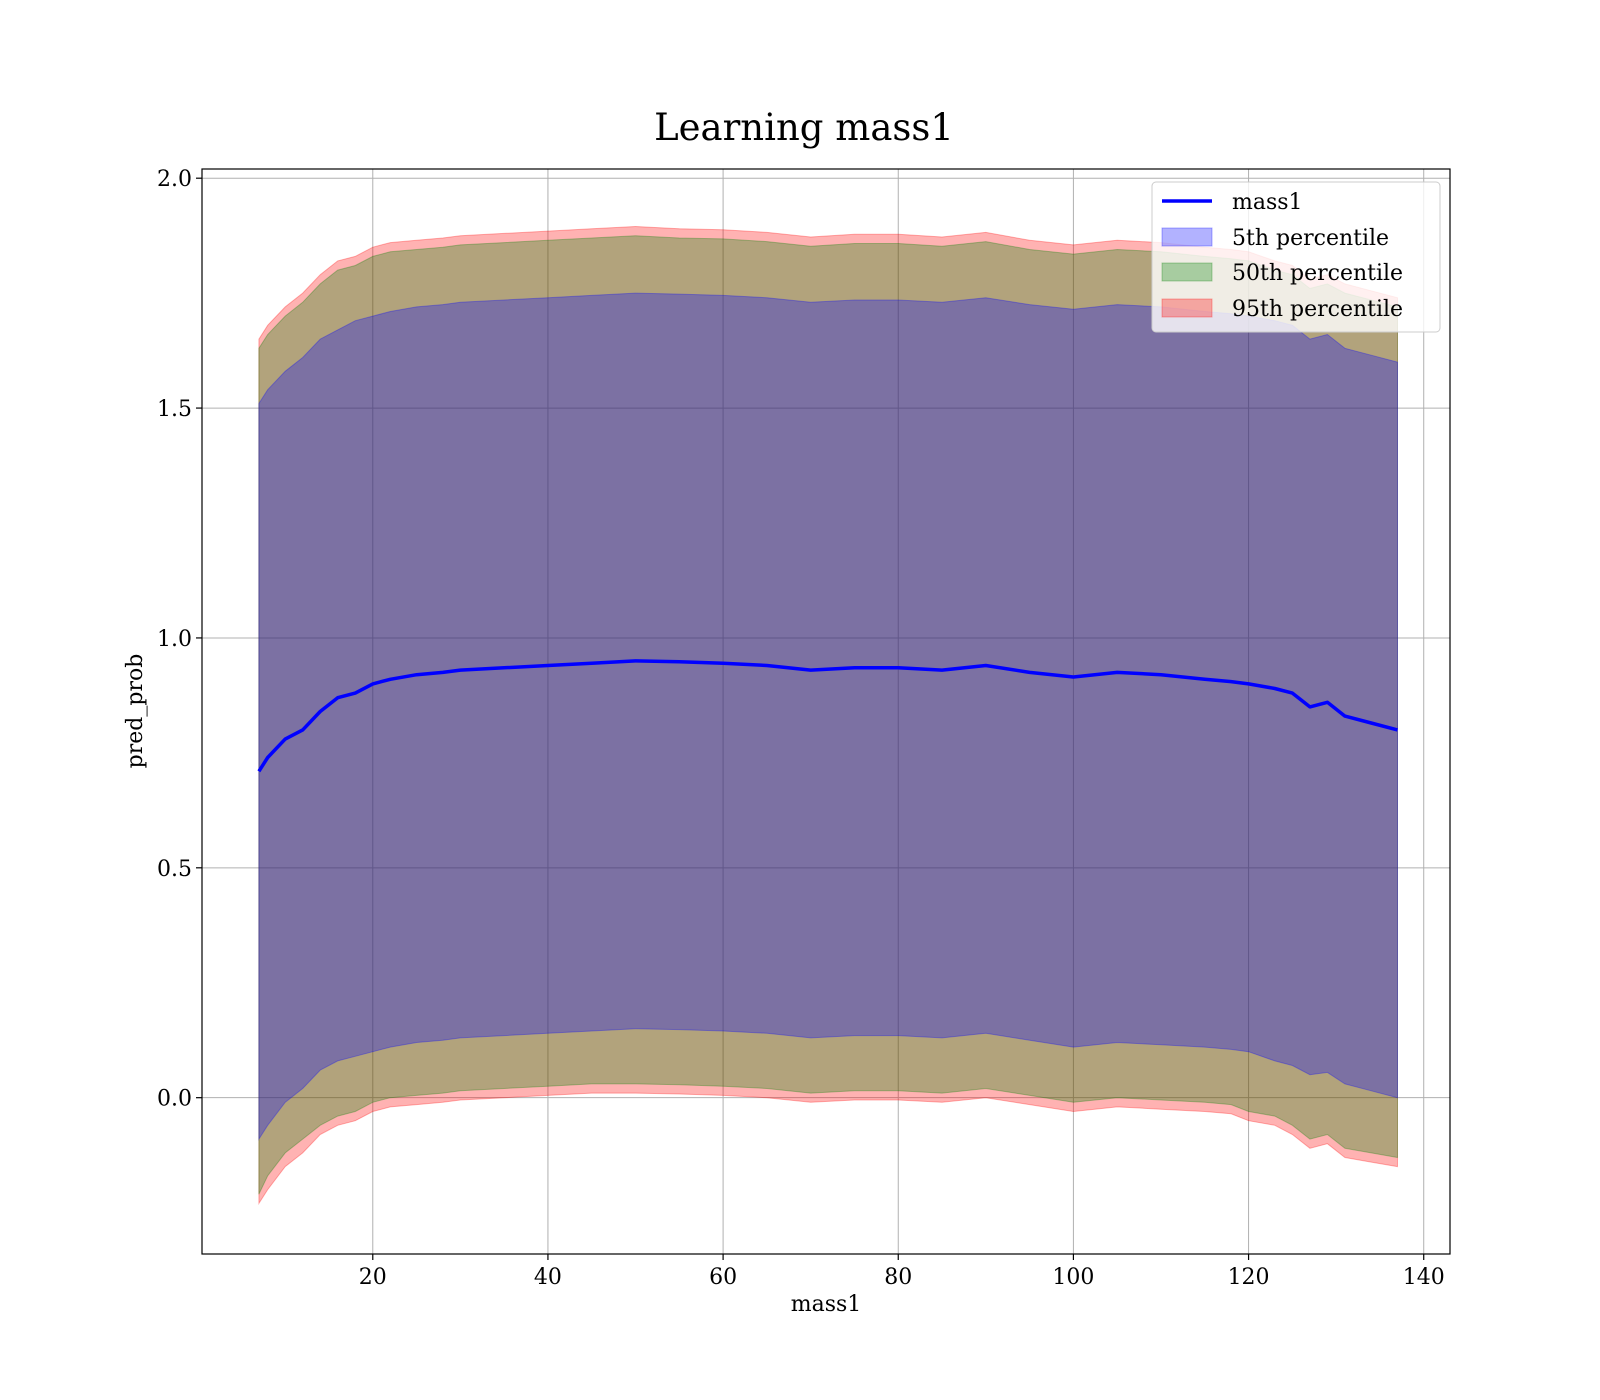  Describe the element at coordinates (1073, 1277) in the screenshot. I see `x-tick-label: 100` at that location.